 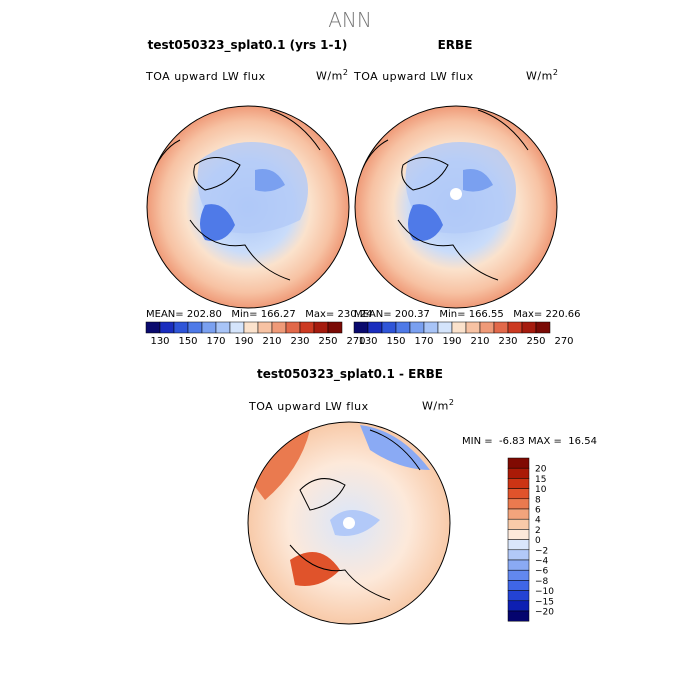 I want to click on panel2-units: W/m2, so click(x=542, y=75).